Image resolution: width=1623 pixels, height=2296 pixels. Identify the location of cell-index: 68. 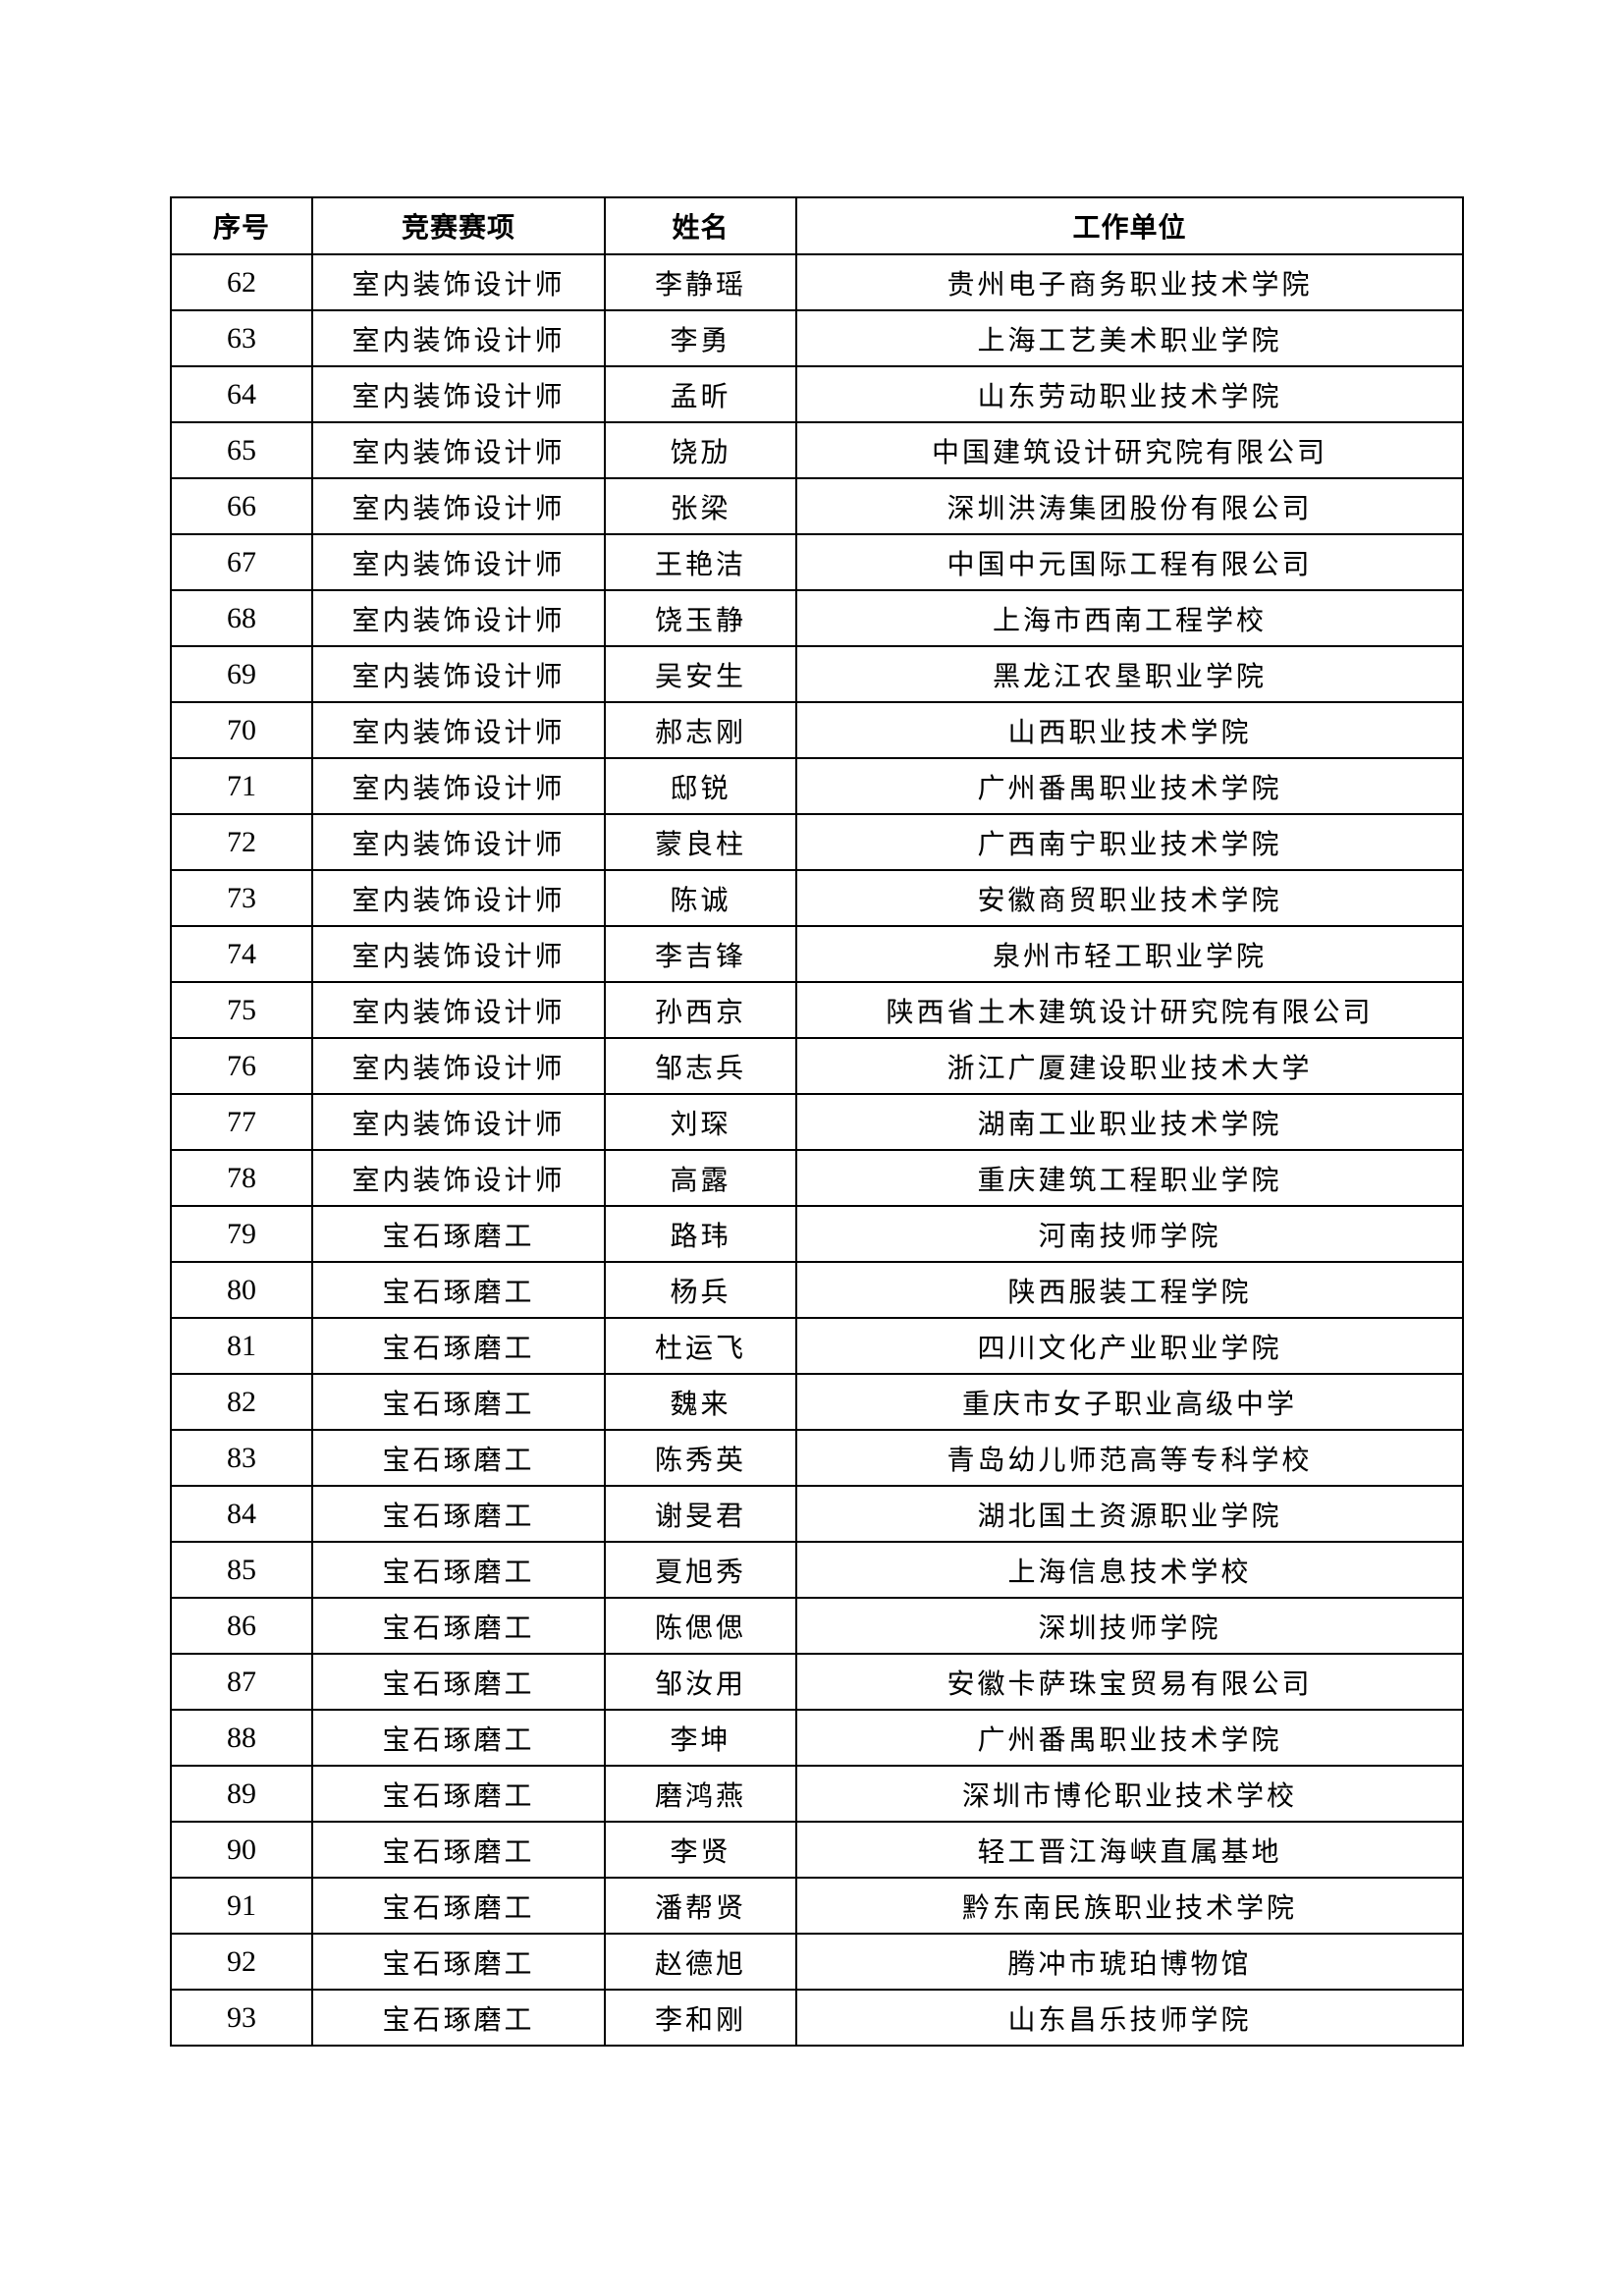
(241, 618).